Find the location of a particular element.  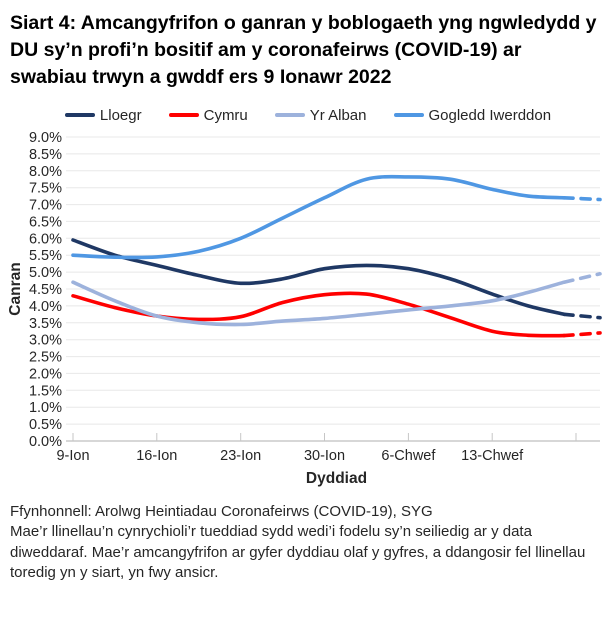

y-tick-label: 2.0% is located at coordinates (45, 374).